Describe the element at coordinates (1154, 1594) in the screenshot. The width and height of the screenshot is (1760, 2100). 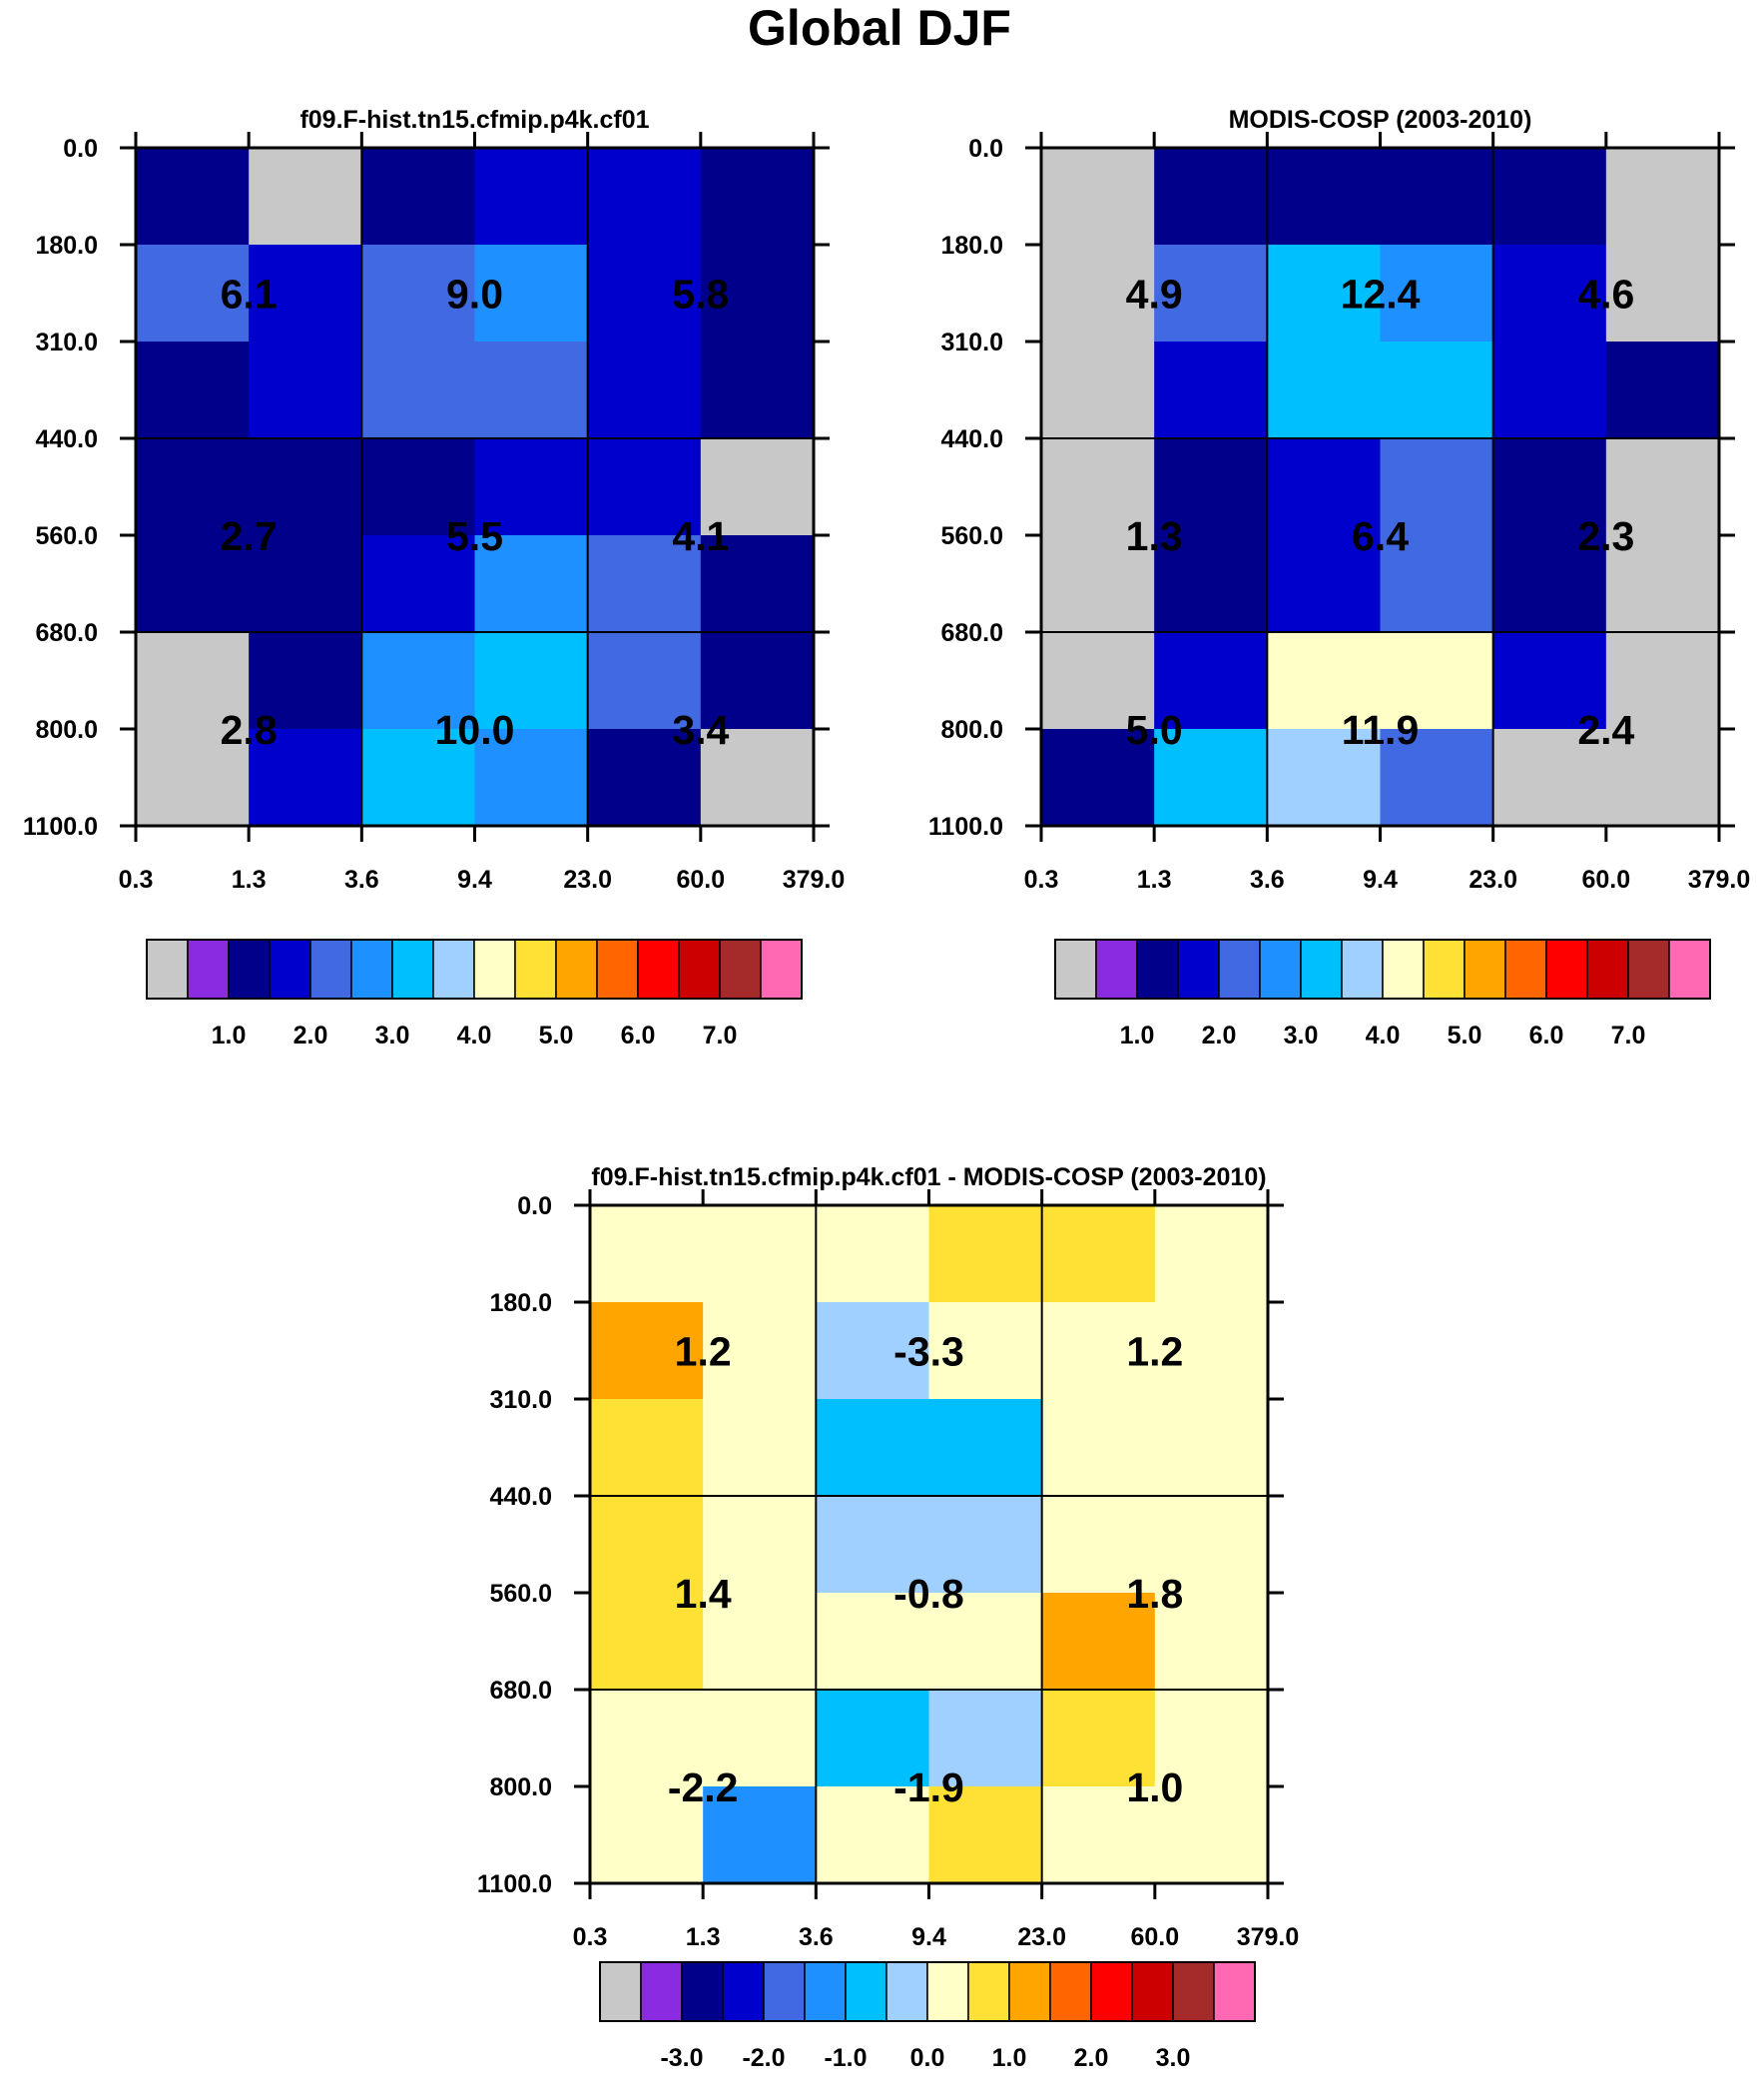
I see `cell-annotation: 1.8` at that location.